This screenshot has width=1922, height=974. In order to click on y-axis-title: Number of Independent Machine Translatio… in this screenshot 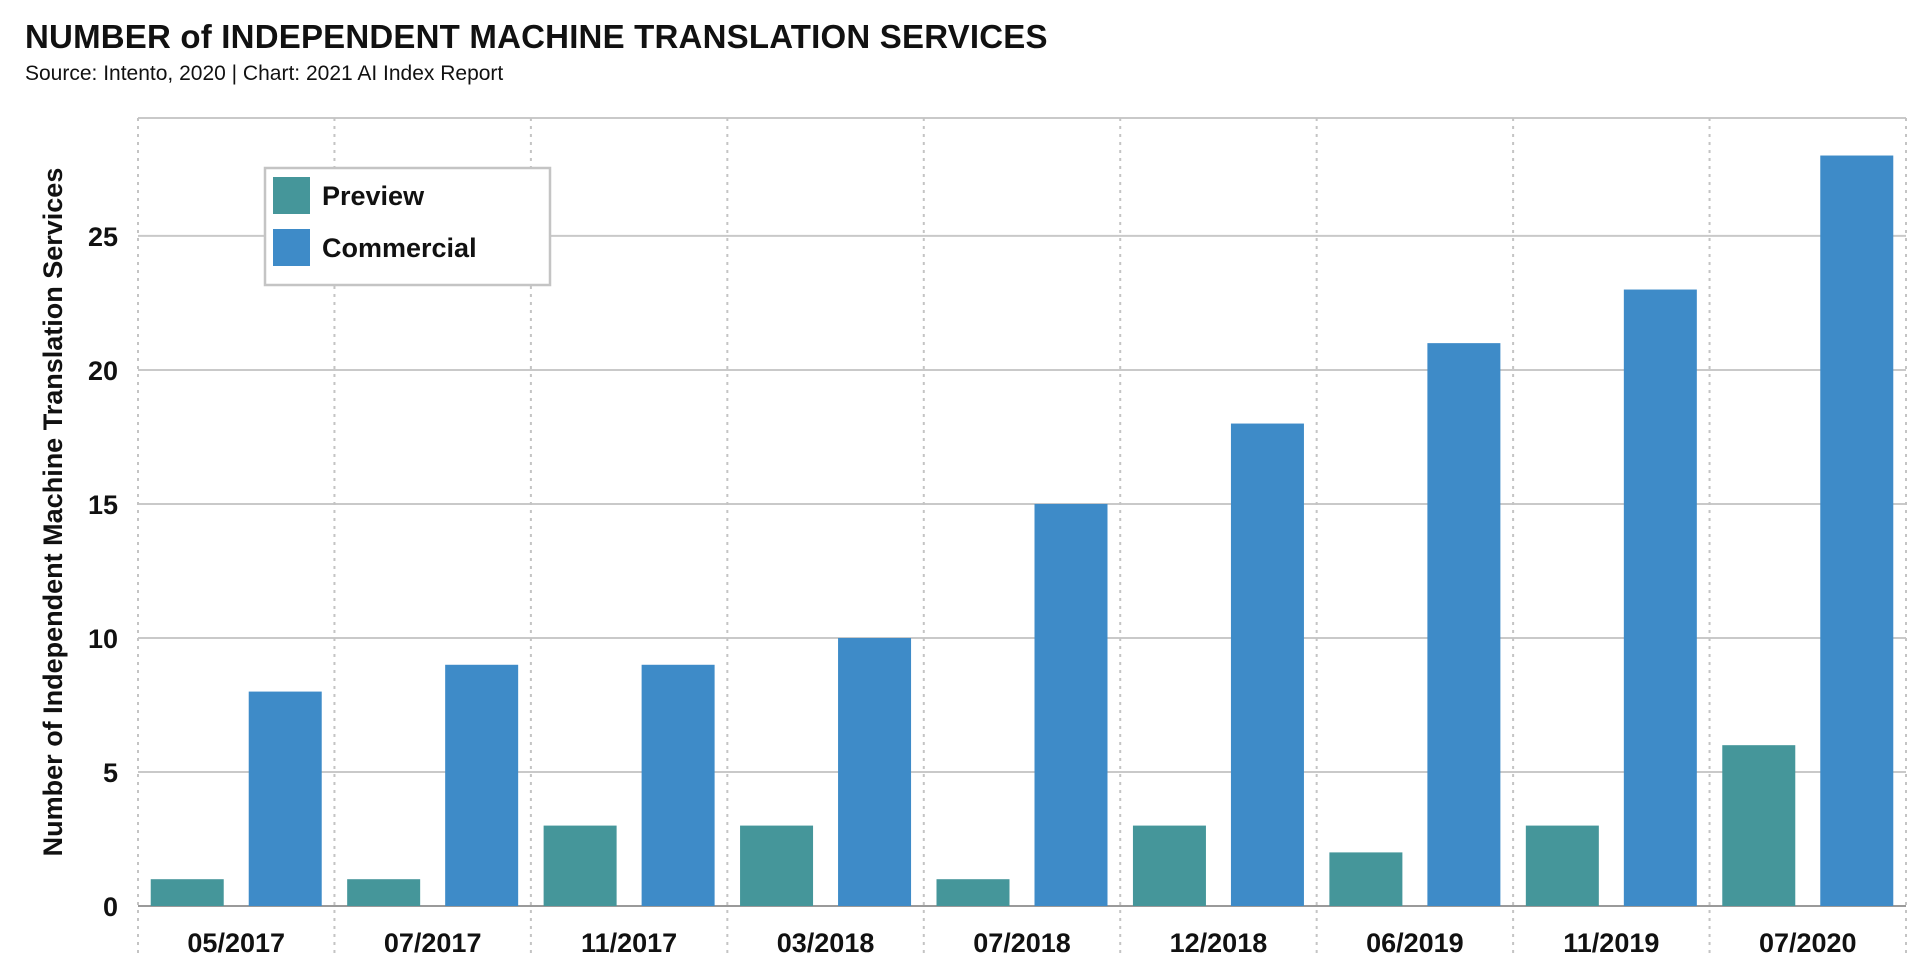, I will do `click(53, 512)`.